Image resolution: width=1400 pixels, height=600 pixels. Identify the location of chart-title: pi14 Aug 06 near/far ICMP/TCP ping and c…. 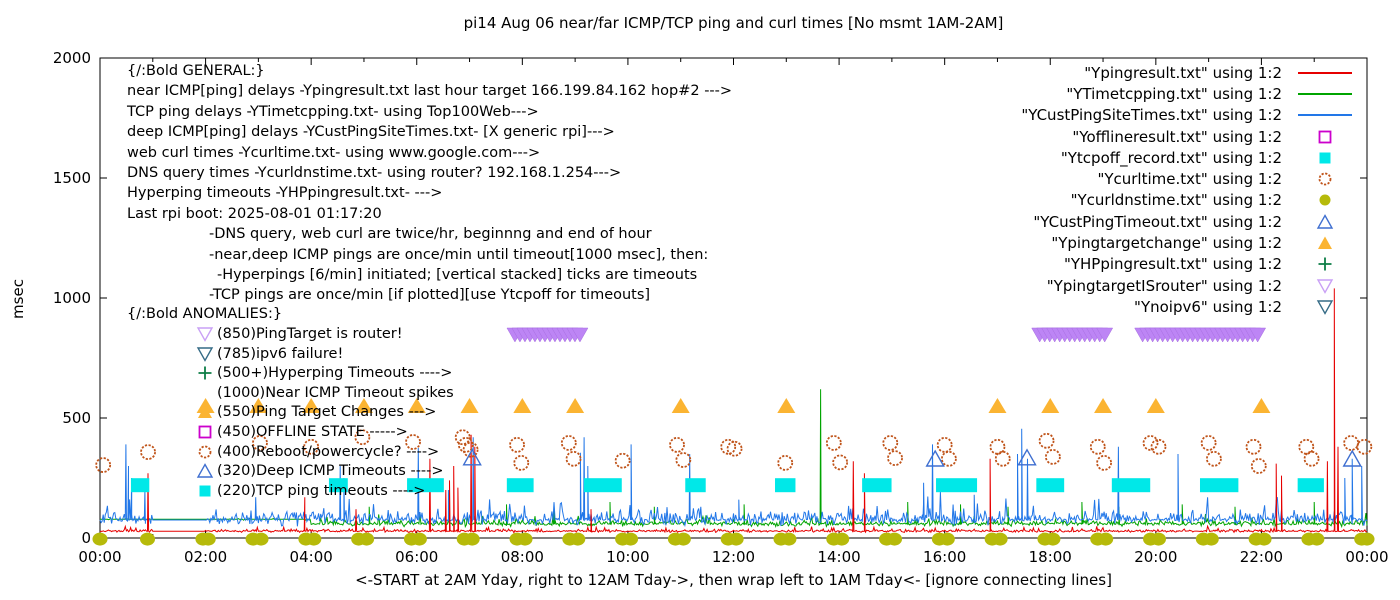
(733, 23).